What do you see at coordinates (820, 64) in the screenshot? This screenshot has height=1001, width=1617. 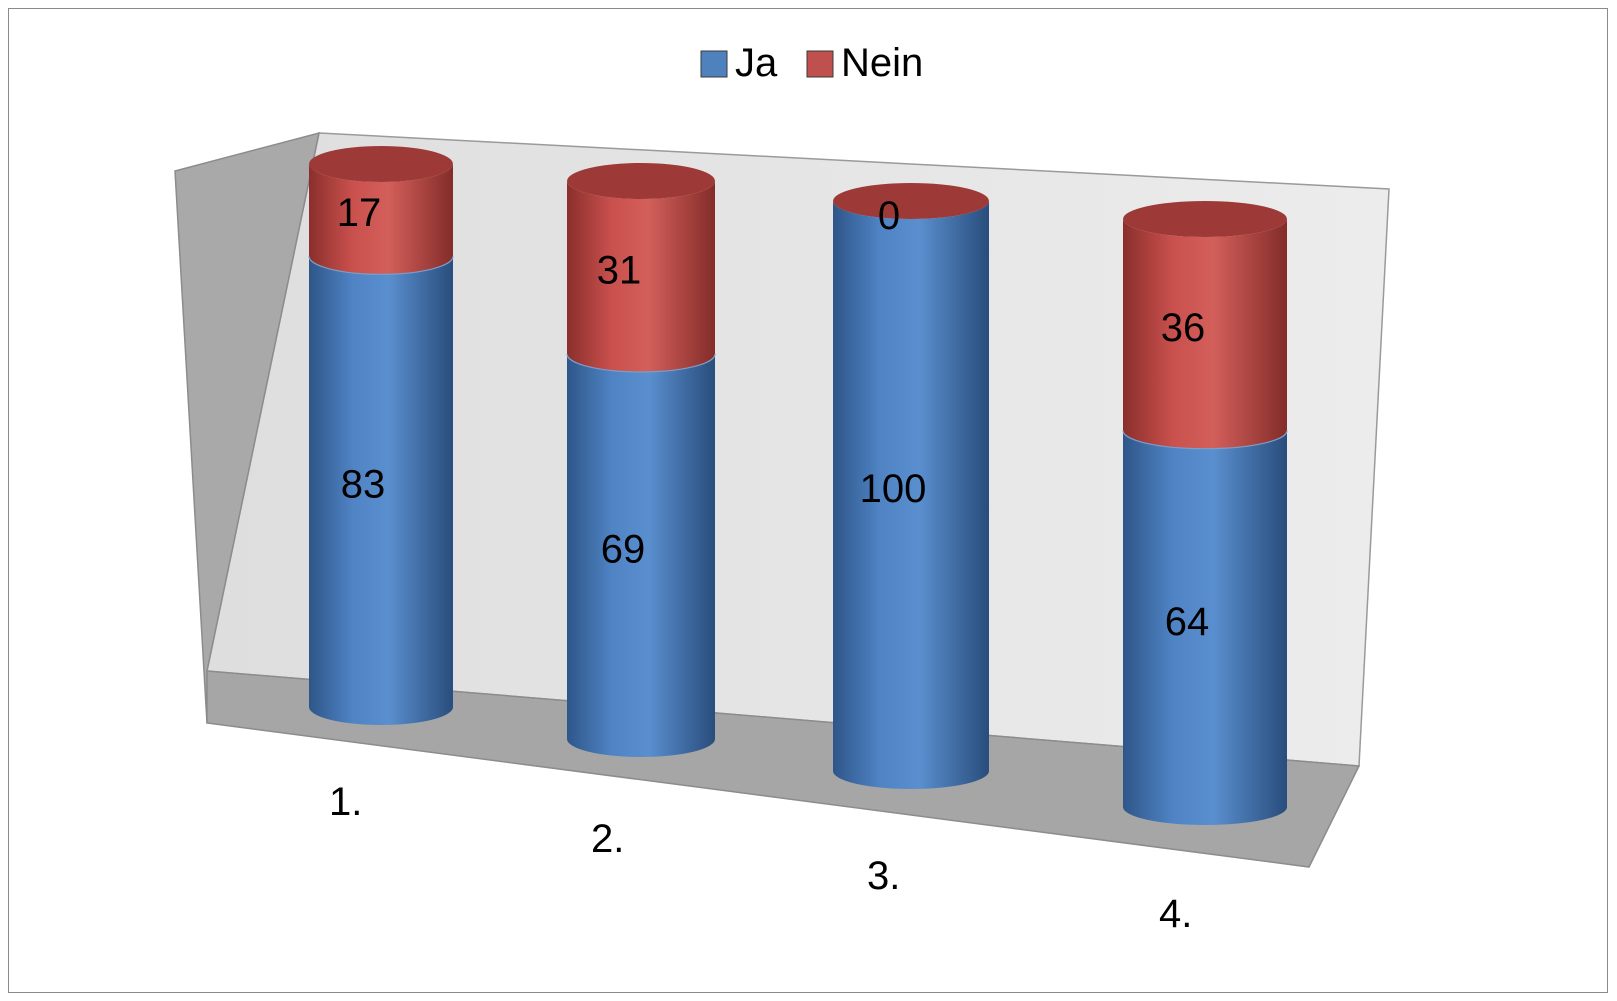 I see `legend-swatch-nein` at bounding box center [820, 64].